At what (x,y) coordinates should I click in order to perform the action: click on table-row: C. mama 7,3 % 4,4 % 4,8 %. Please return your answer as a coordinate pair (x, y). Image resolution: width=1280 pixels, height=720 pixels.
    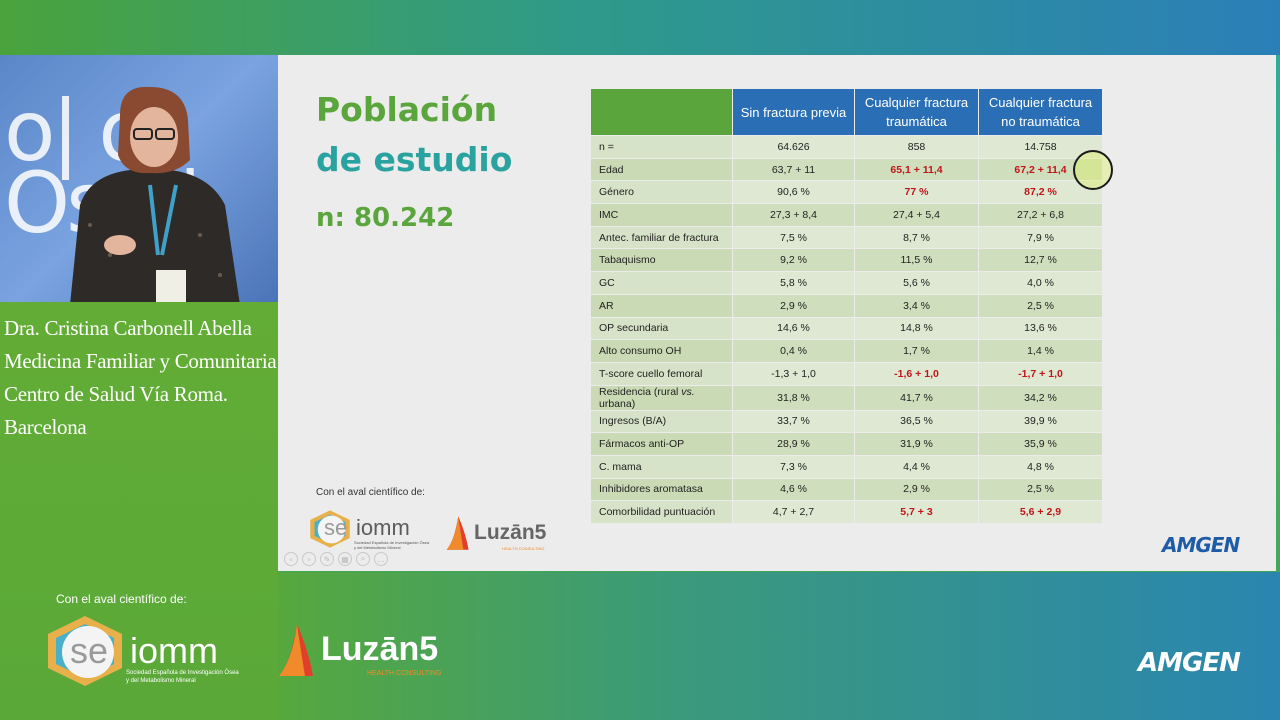
    Looking at the image, I should click on (846, 466).